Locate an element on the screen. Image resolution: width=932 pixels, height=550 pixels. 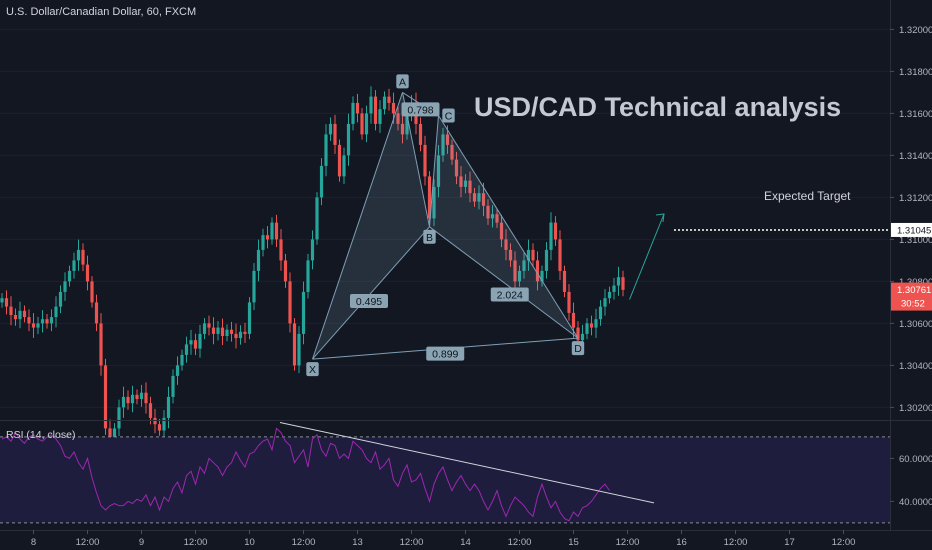
projection-arrow-head is located at coordinates (660, 218).